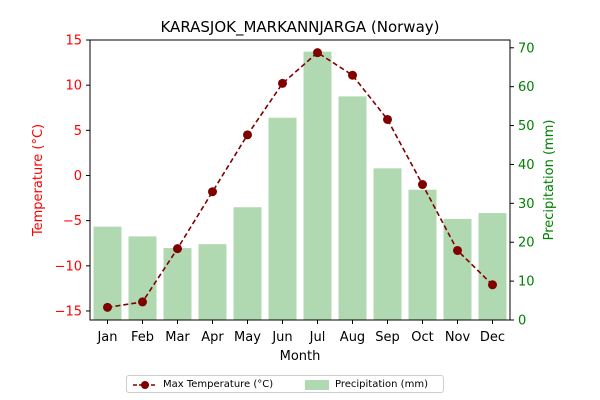  I want to click on legend-bar-swatch-icon, so click(317, 385).